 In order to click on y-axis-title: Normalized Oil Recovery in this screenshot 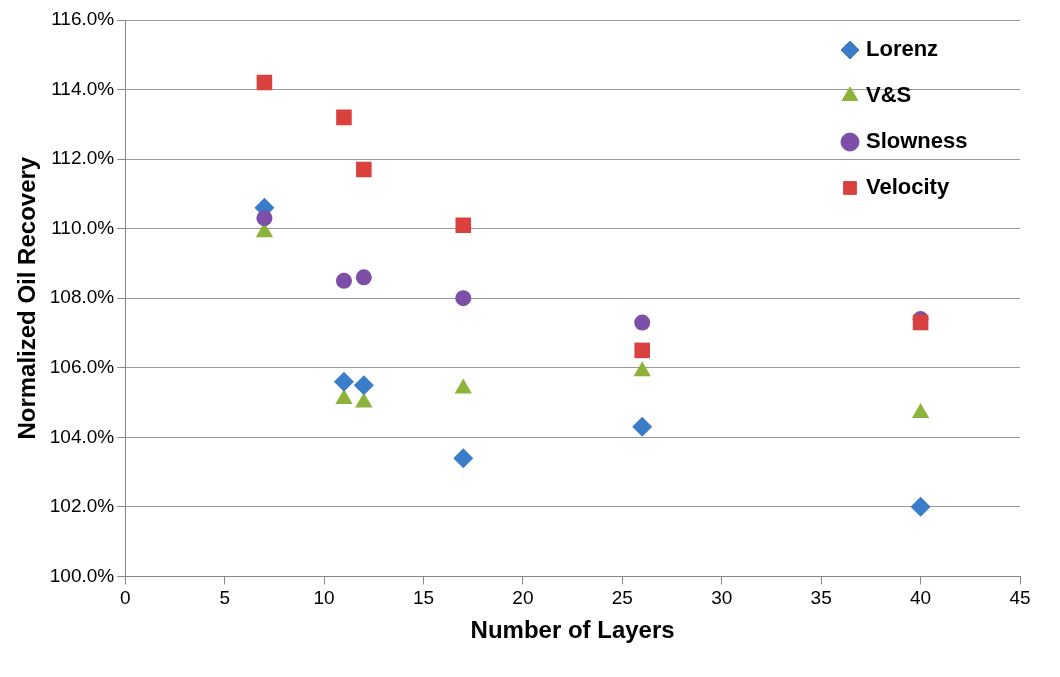, I will do `click(27, 298)`.